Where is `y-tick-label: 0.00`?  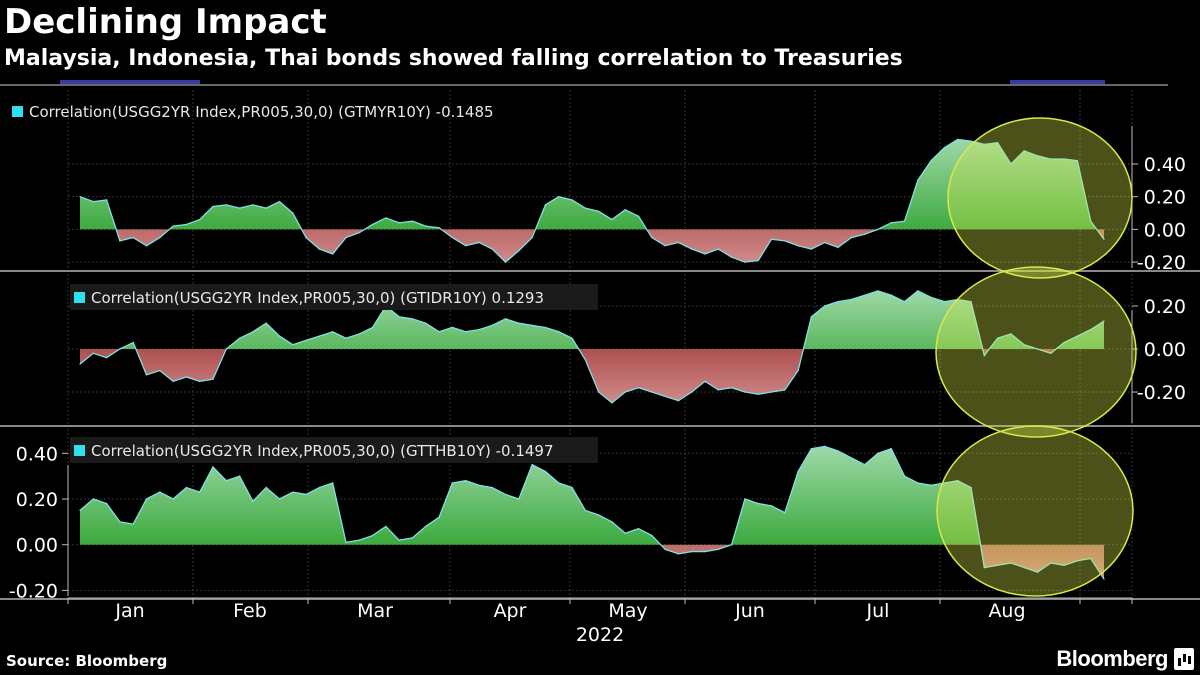 y-tick-label: 0.00 is located at coordinates (1165, 350).